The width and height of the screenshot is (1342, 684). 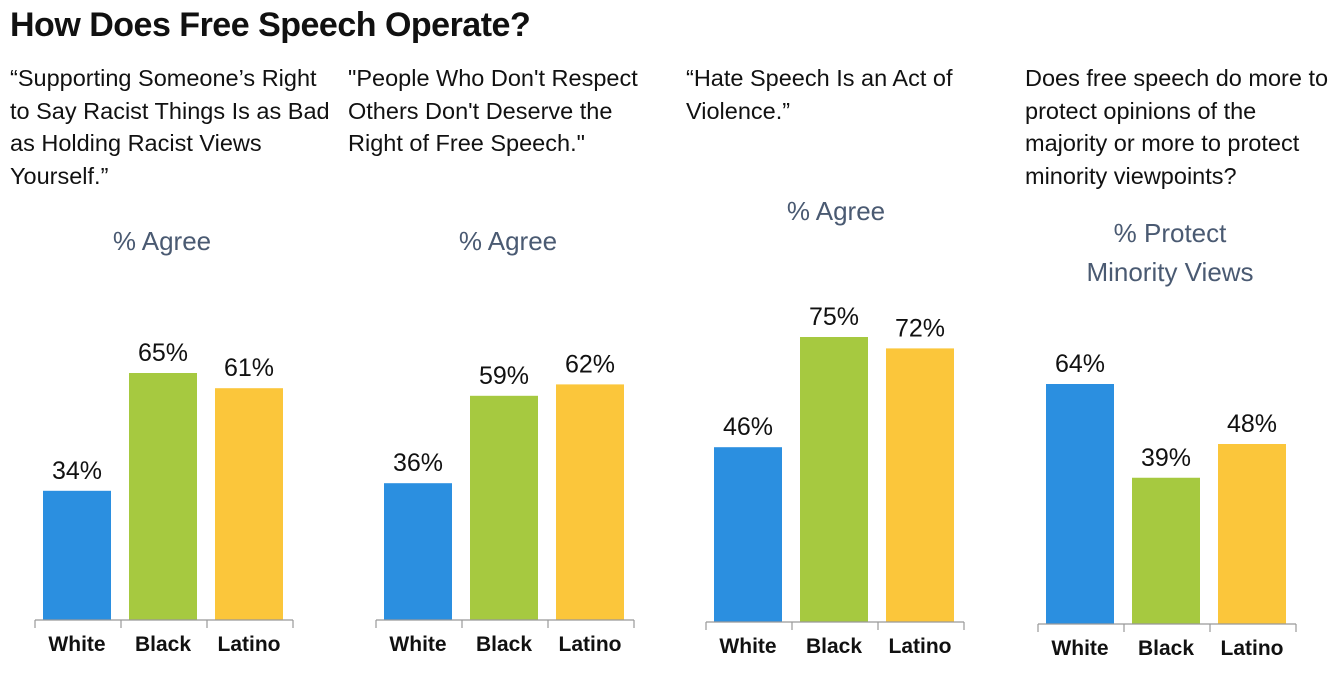 What do you see at coordinates (1166, 458) in the screenshot?
I see `value-label-black: 39%` at bounding box center [1166, 458].